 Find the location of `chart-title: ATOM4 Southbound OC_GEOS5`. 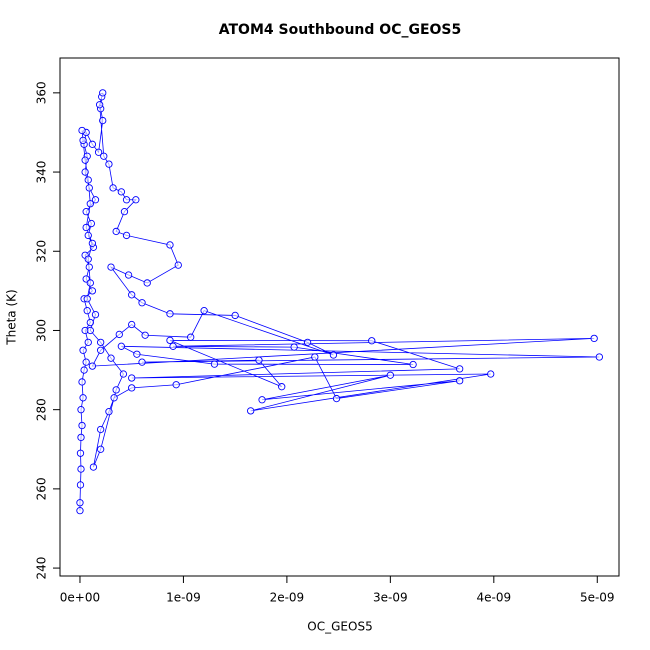

chart-title: ATOM4 Southbound OC_GEOS5 is located at coordinates (340, 30).